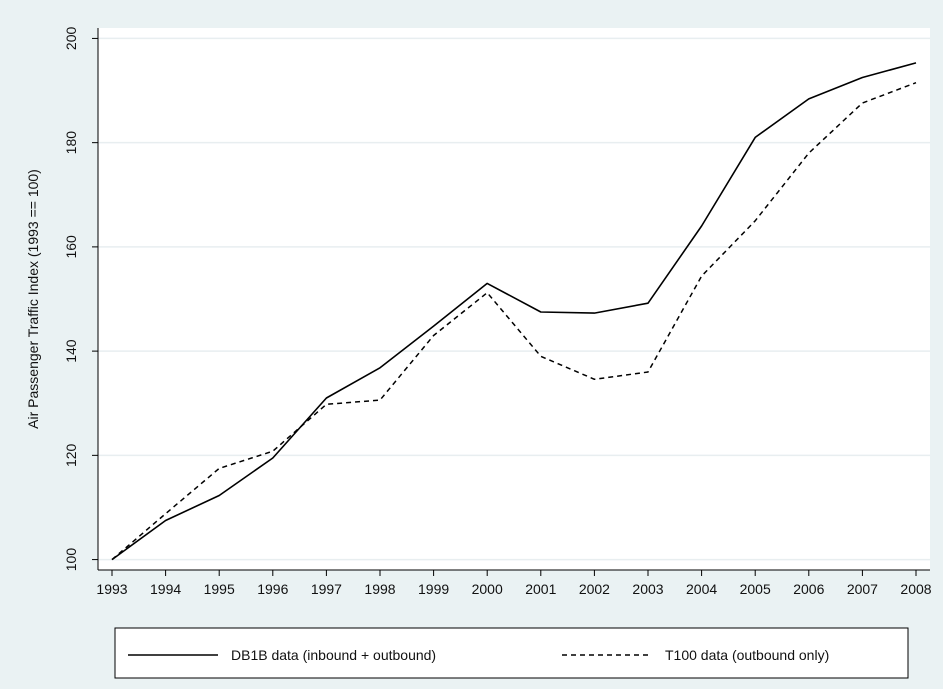 This screenshot has width=943, height=689. What do you see at coordinates (487, 589) in the screenshot?
I see `x-tick-label-2000: 2000` at bounding box center [487, 589].